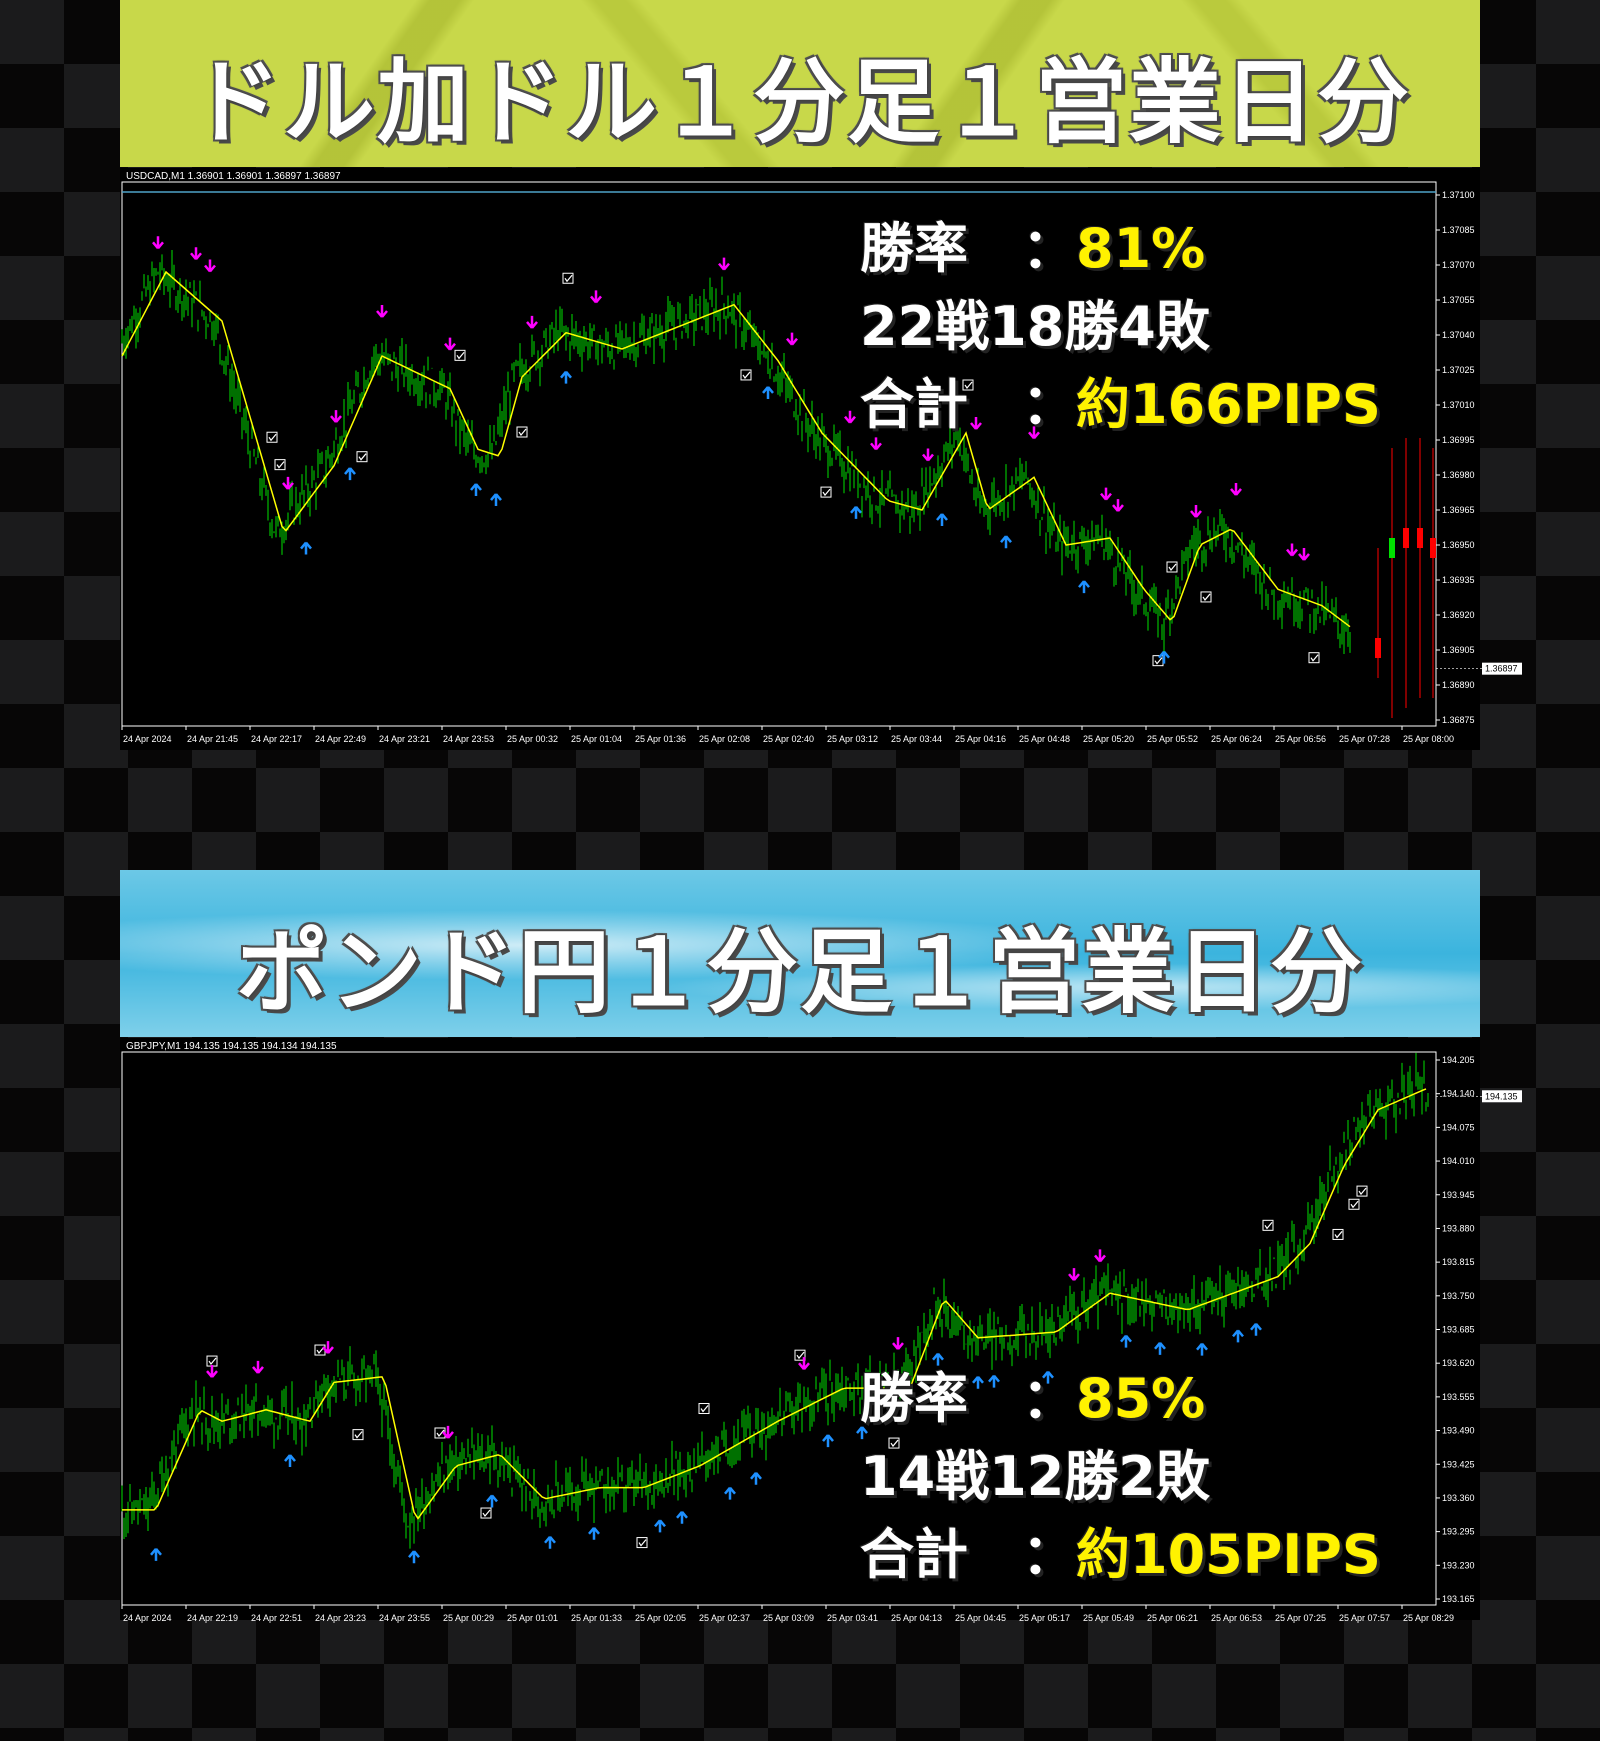  I want to click on x-tick-label: 24 Apr 23:53, so click(468, 739).